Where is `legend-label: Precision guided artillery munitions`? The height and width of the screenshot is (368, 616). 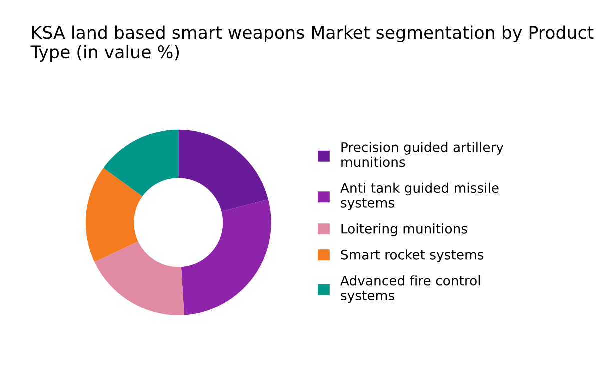 legend-label: Precision guided artillery munitions is located at coordinates (423, 155).